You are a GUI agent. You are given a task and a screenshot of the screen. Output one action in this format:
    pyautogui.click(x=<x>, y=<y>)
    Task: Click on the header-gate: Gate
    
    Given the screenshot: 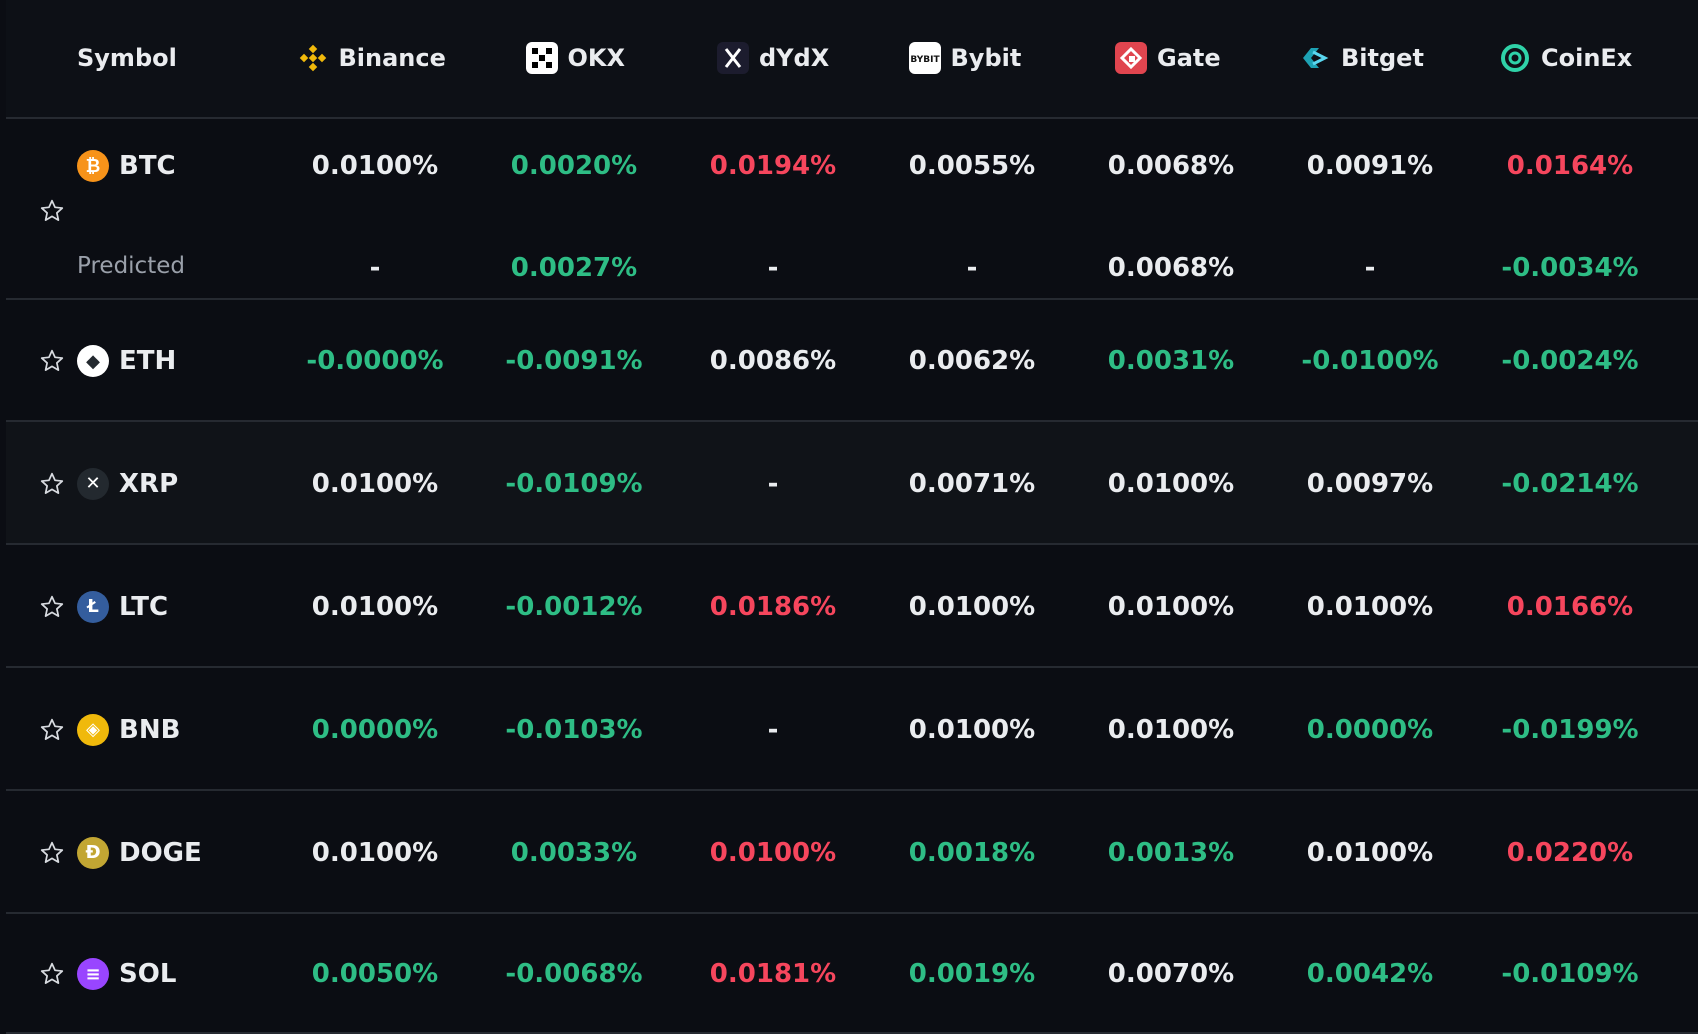 What is the action you would take?
    pyautogui.click(x=1168, y=58)
    